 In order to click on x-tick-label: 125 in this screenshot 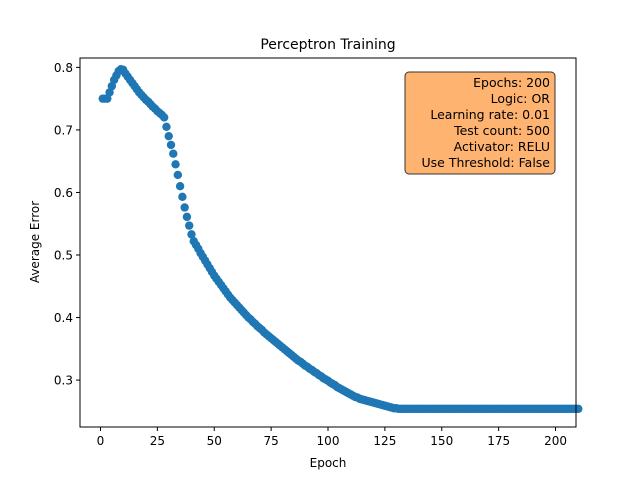, I will do `click(384, 441)`.